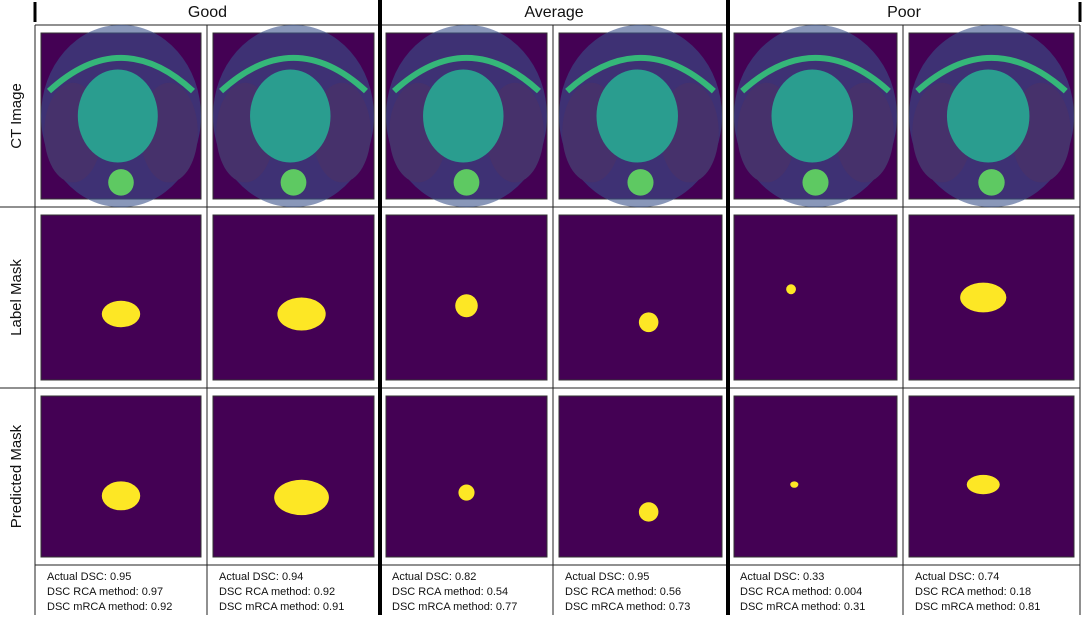  Describe the element at coordinates (802, 607) in the screenshot. I see `caption-line: DSC mRCA method: 0.31` at that location.